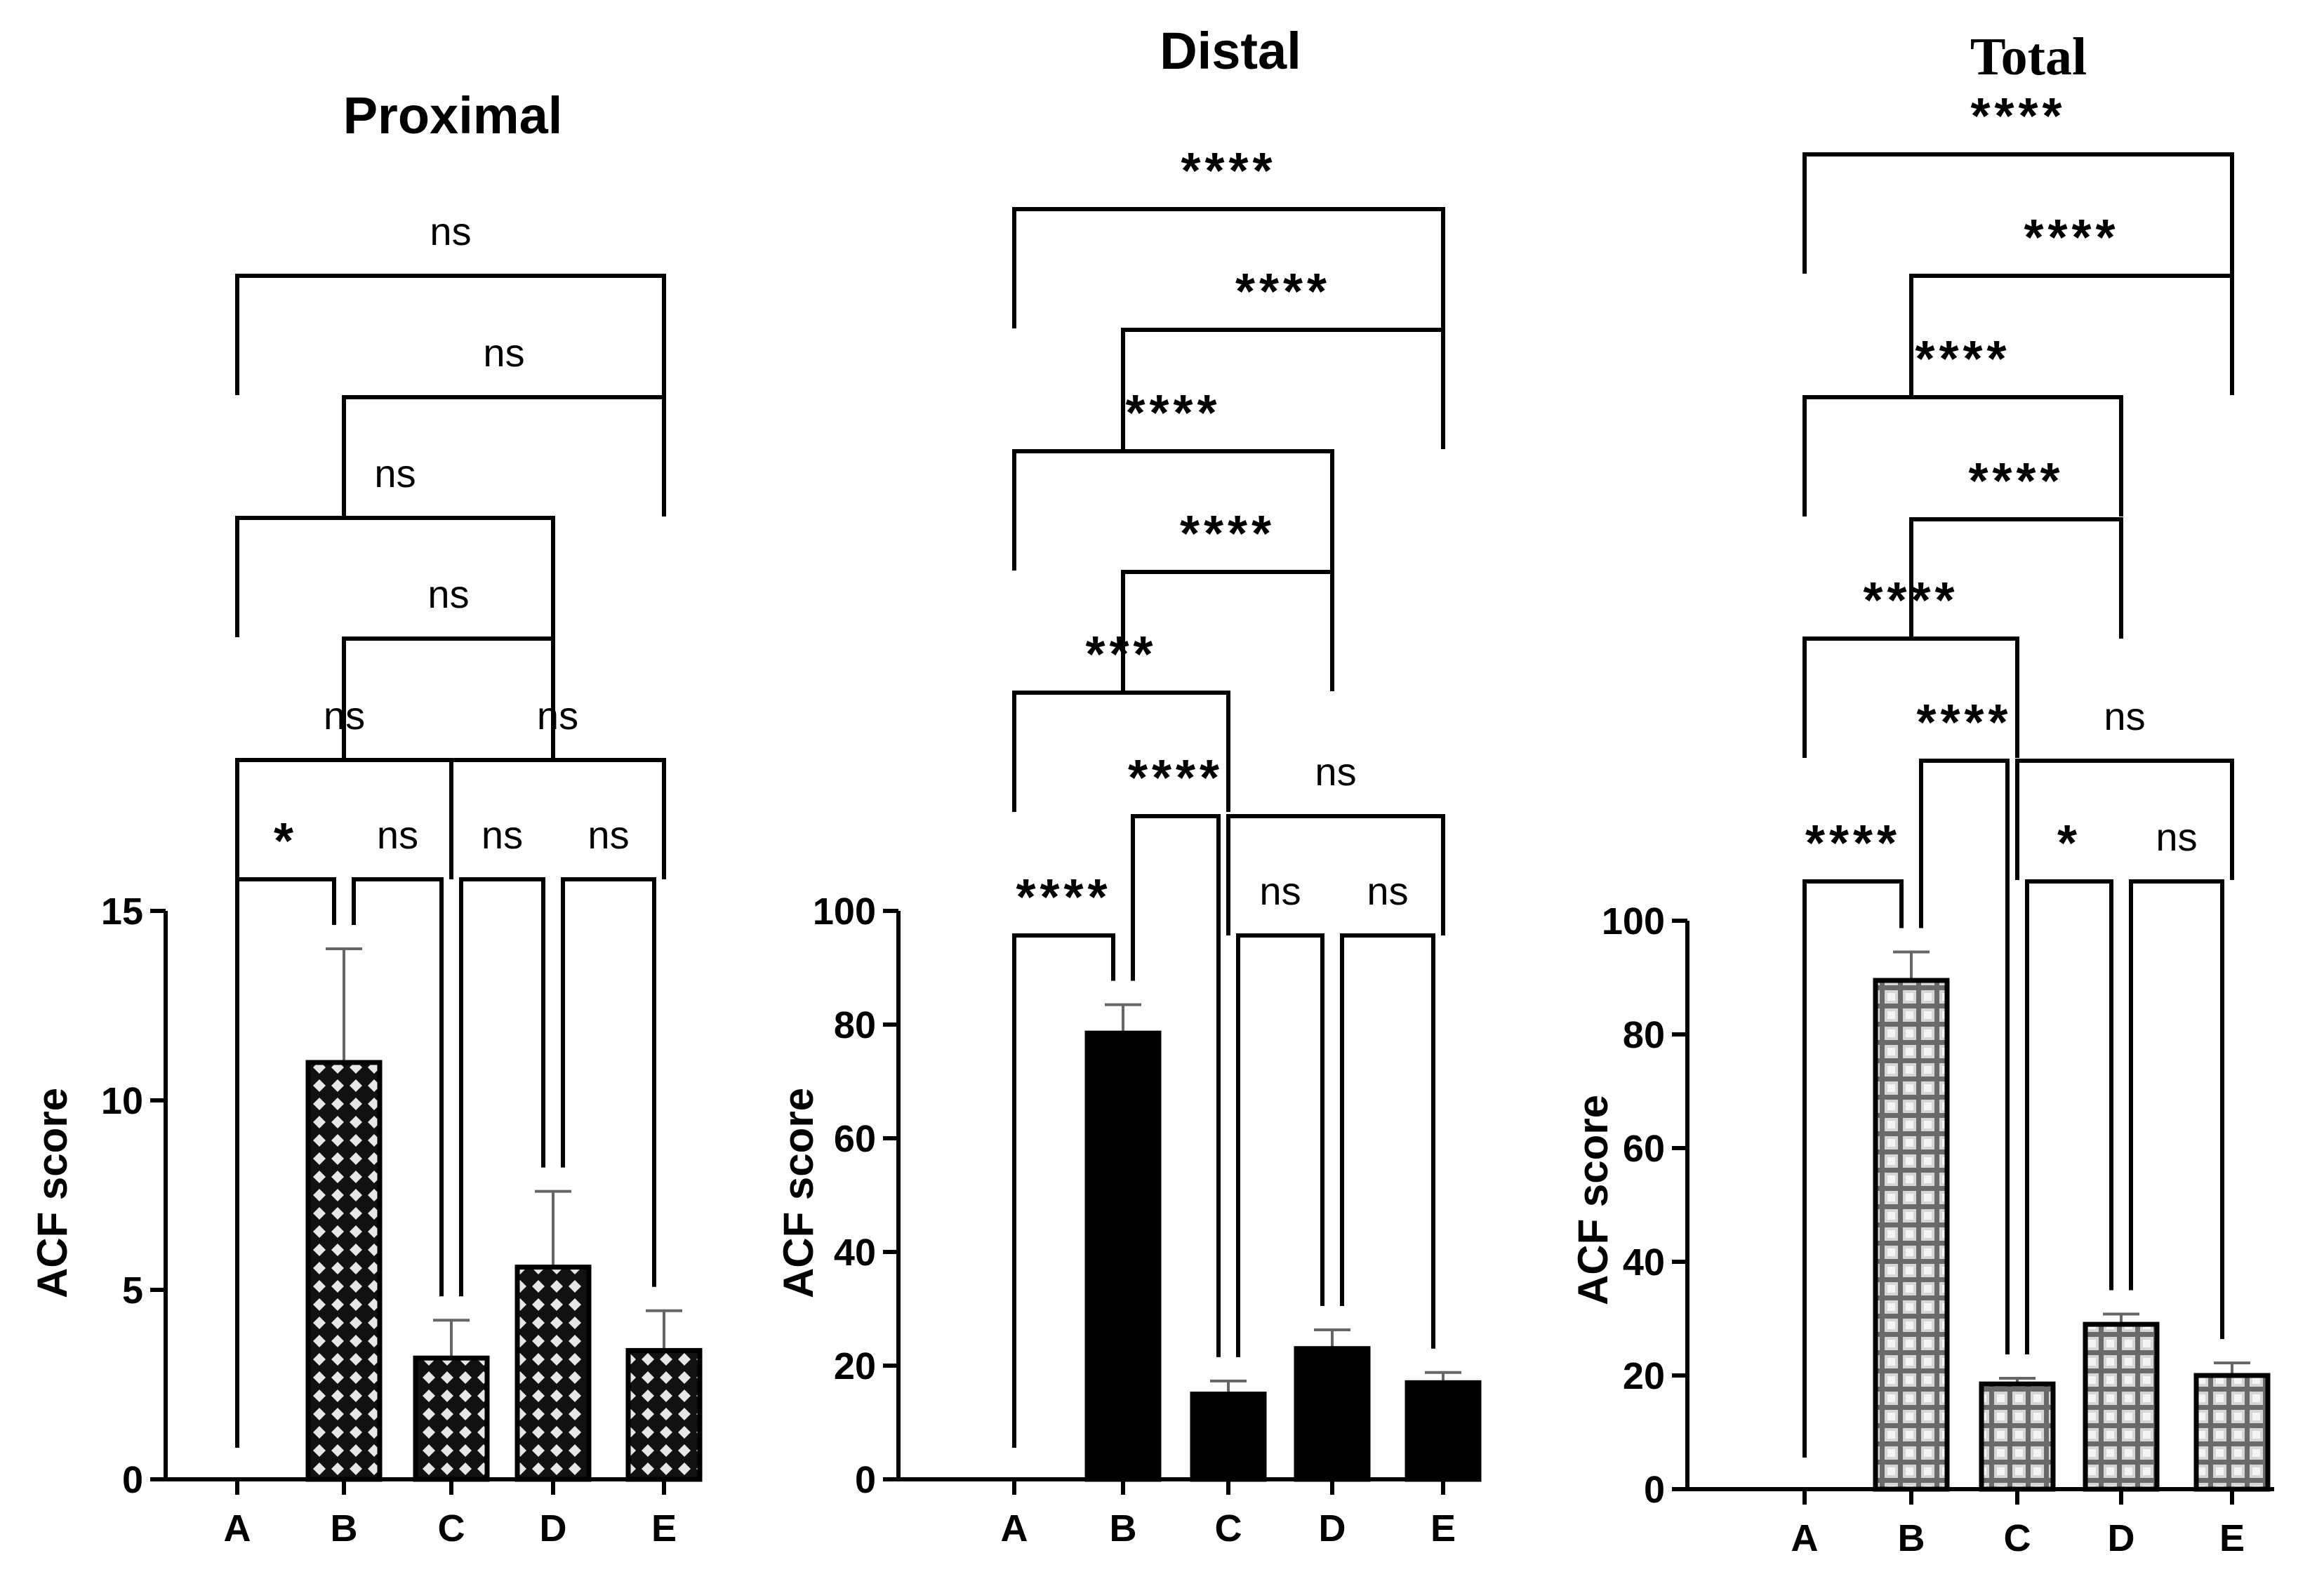  I want to click on chart-title: Proximal, so click(453, 115).